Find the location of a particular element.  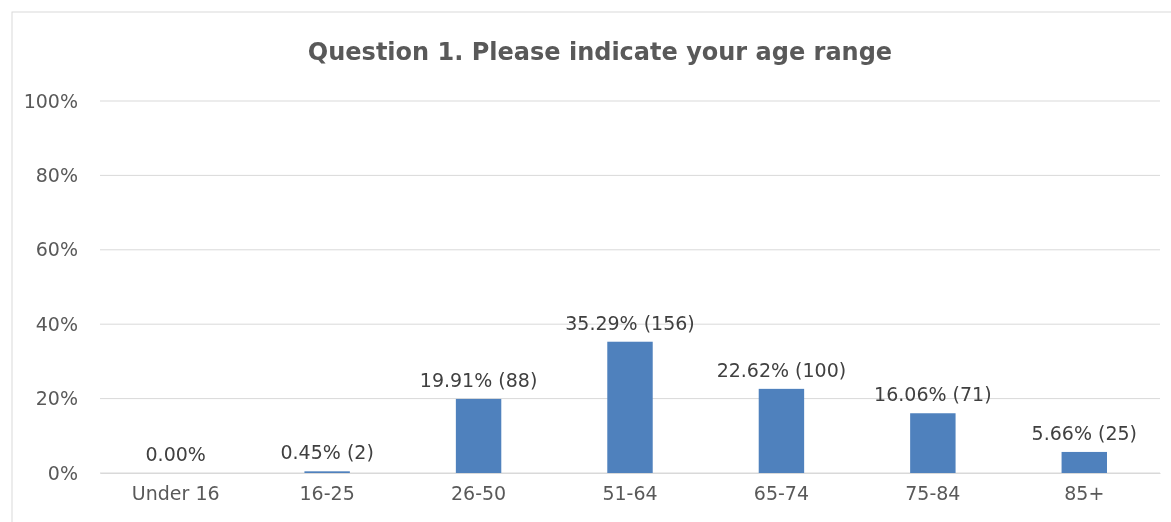

x-tick-label: 65-74 is located at coordinates (781, 493).